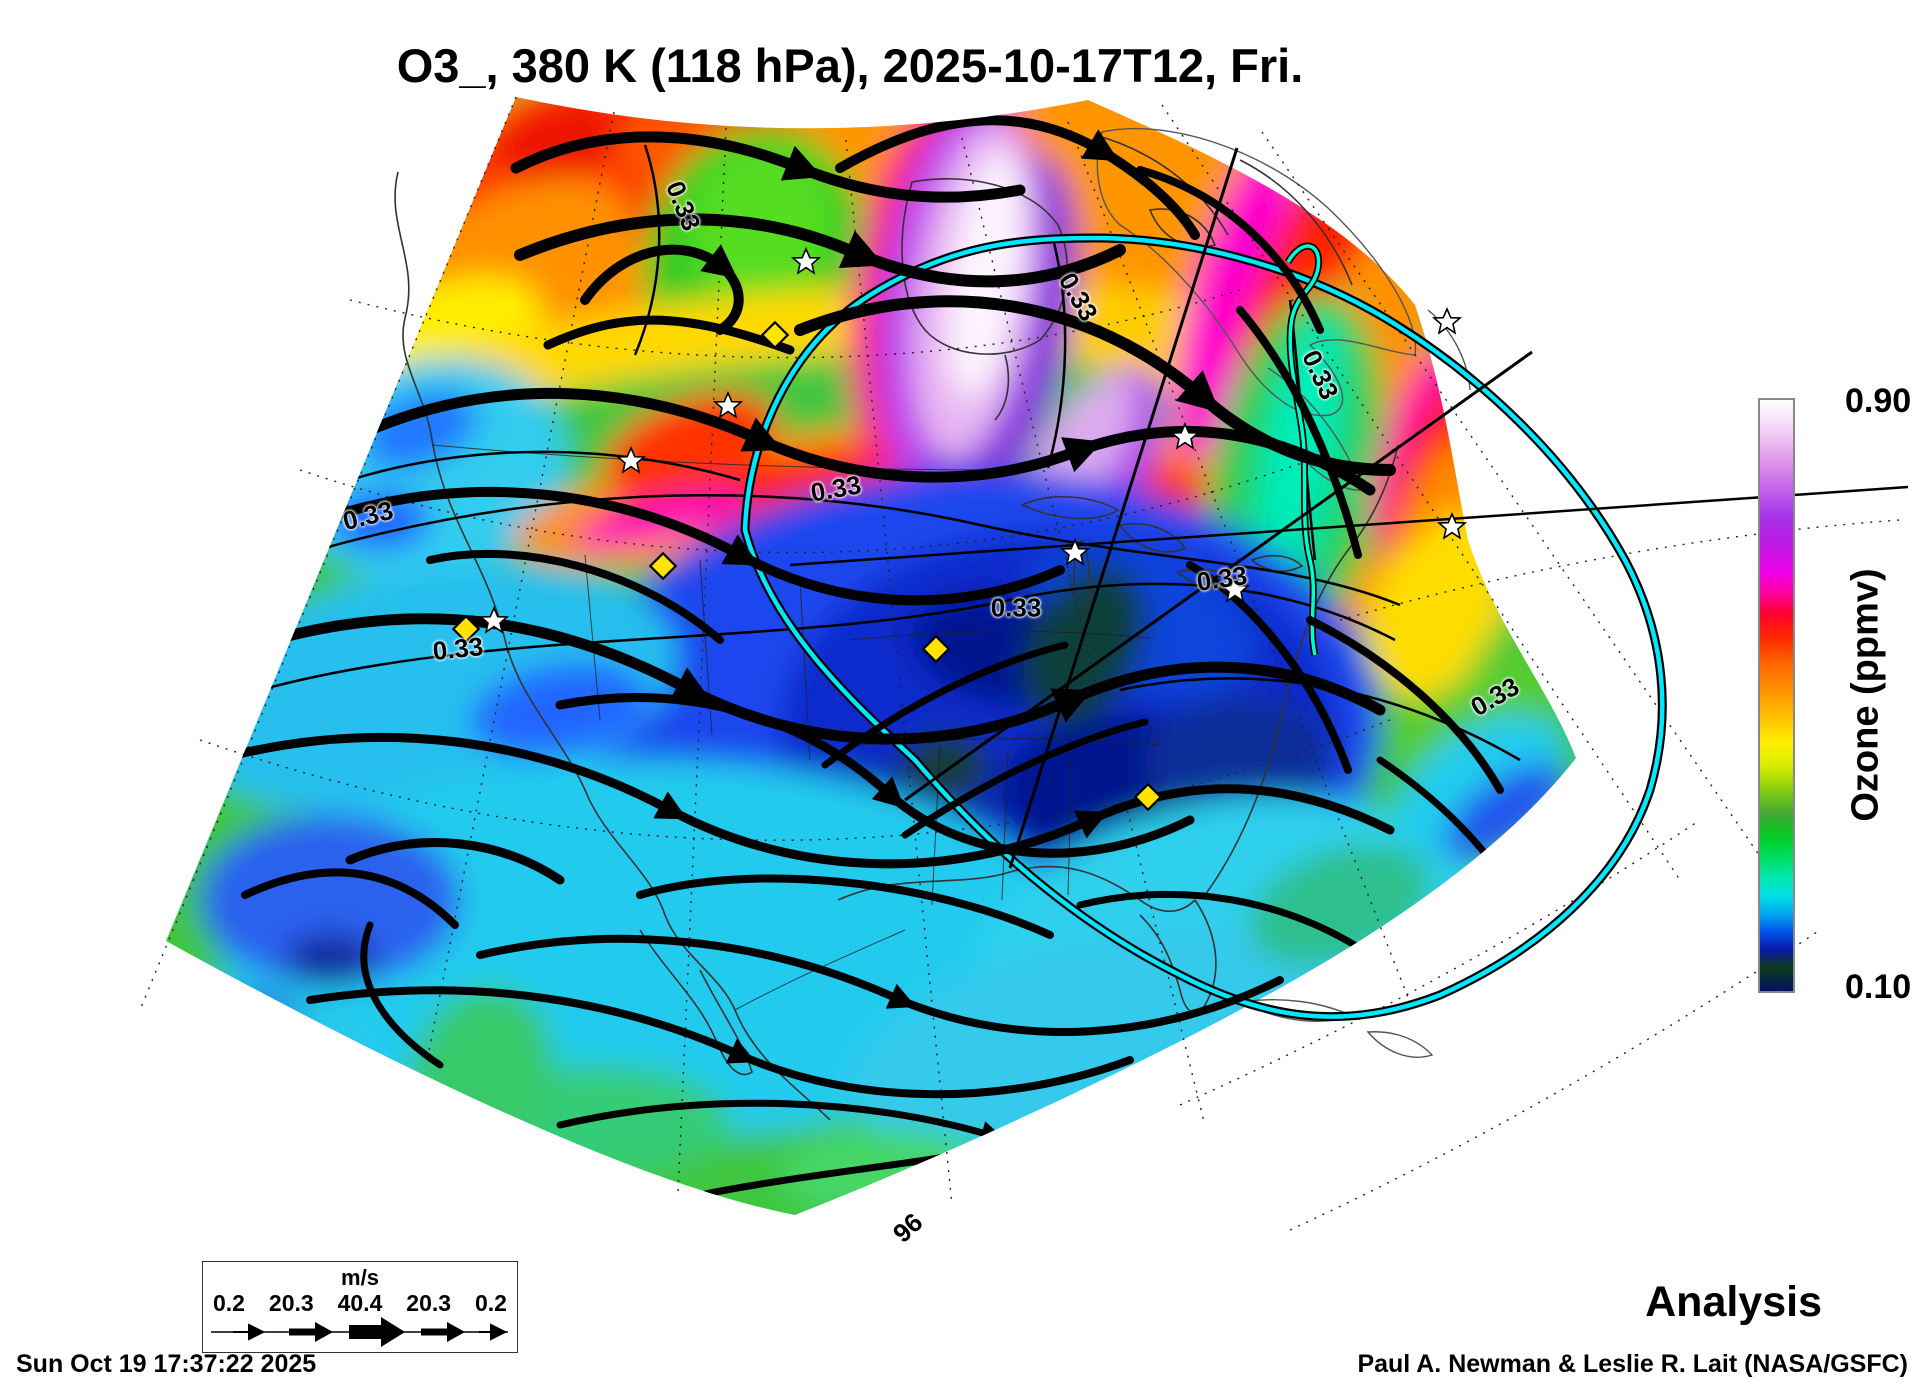 Image resolution: width=1926 pixels, height=1394 pixels. I want to click on colorbar-min-label: 0.10, so click(1878, 987).